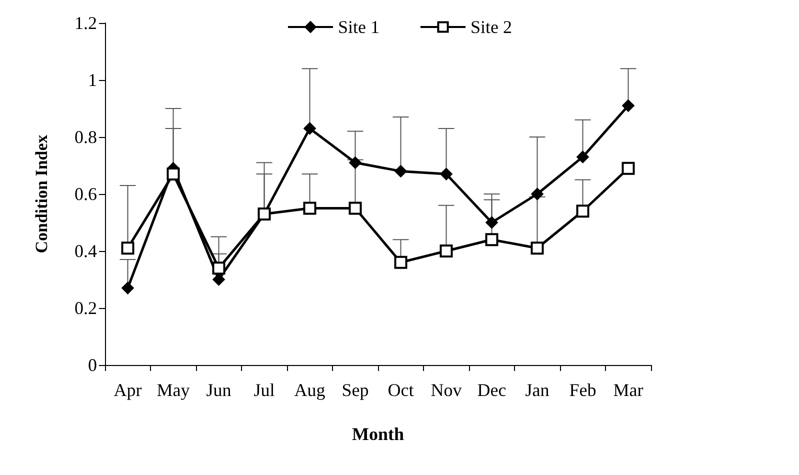  I want to click on y-tick-label: 1, so click(92, 80).